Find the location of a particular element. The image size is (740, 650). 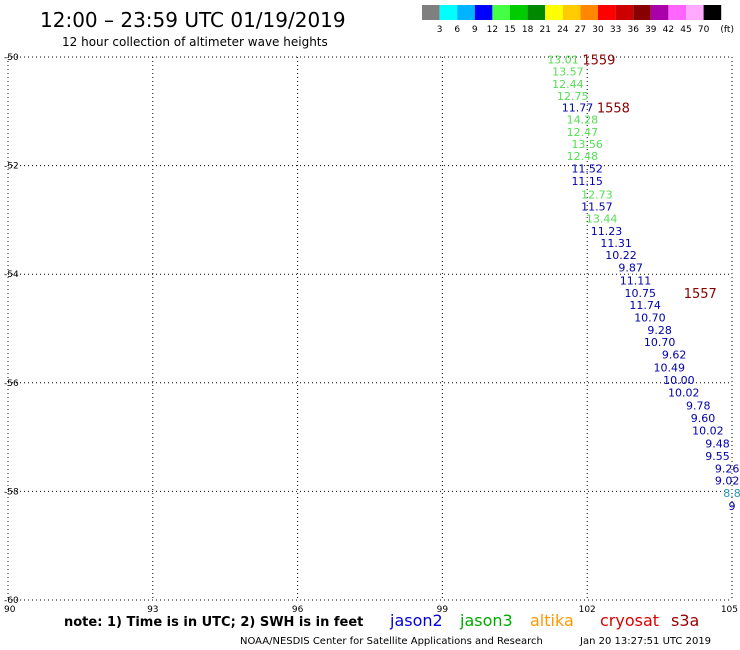

timestamp: Jan 20 13:27:51 UTC 2019 is located at coordinates (645, 641).